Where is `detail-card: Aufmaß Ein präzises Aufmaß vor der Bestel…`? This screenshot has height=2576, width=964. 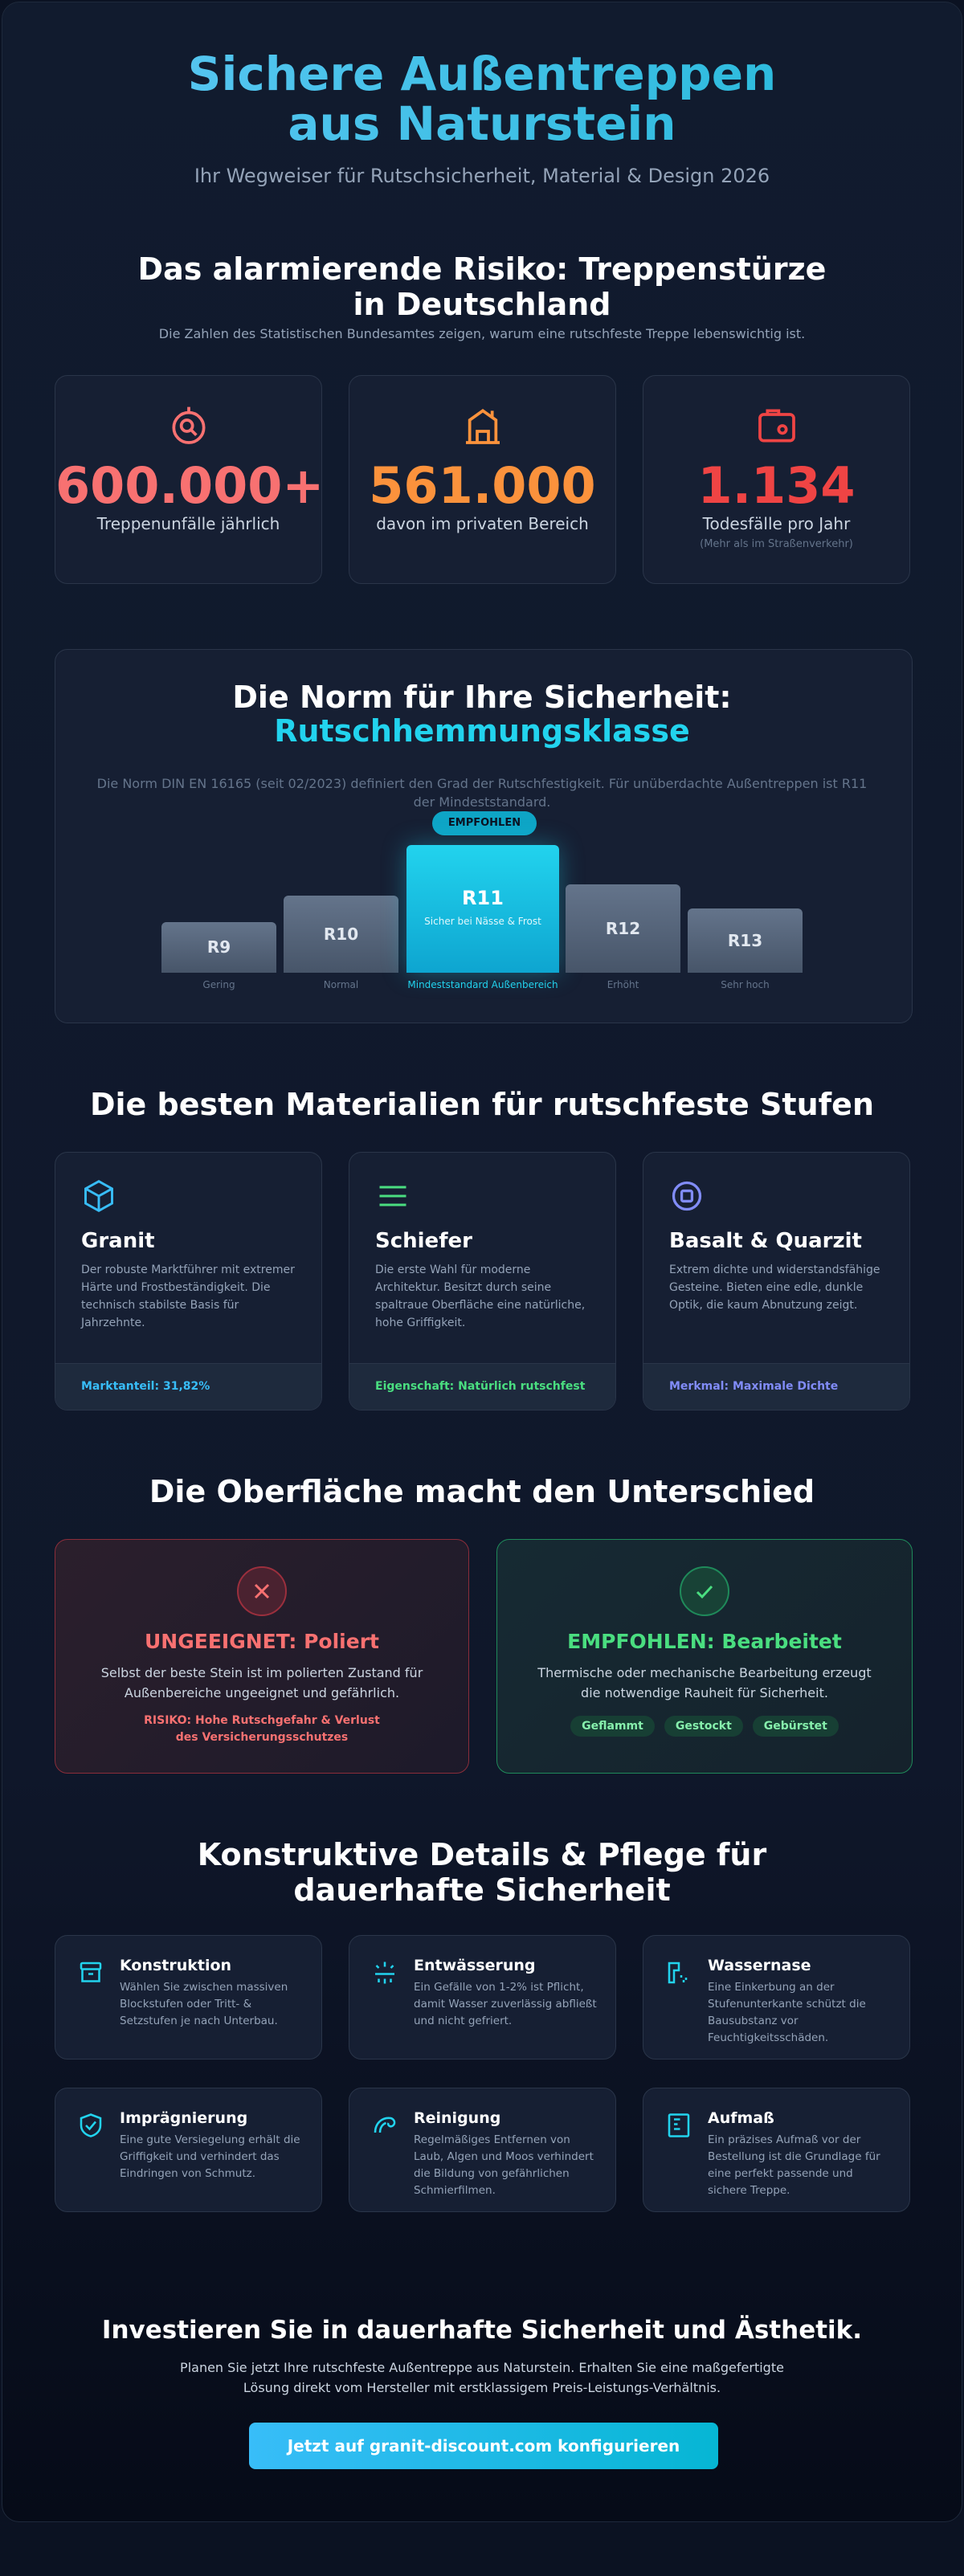
detail-card: Aufmaß Ein präzises Aufmaß vor der Bestel… is located at coordinates (776, 2150).